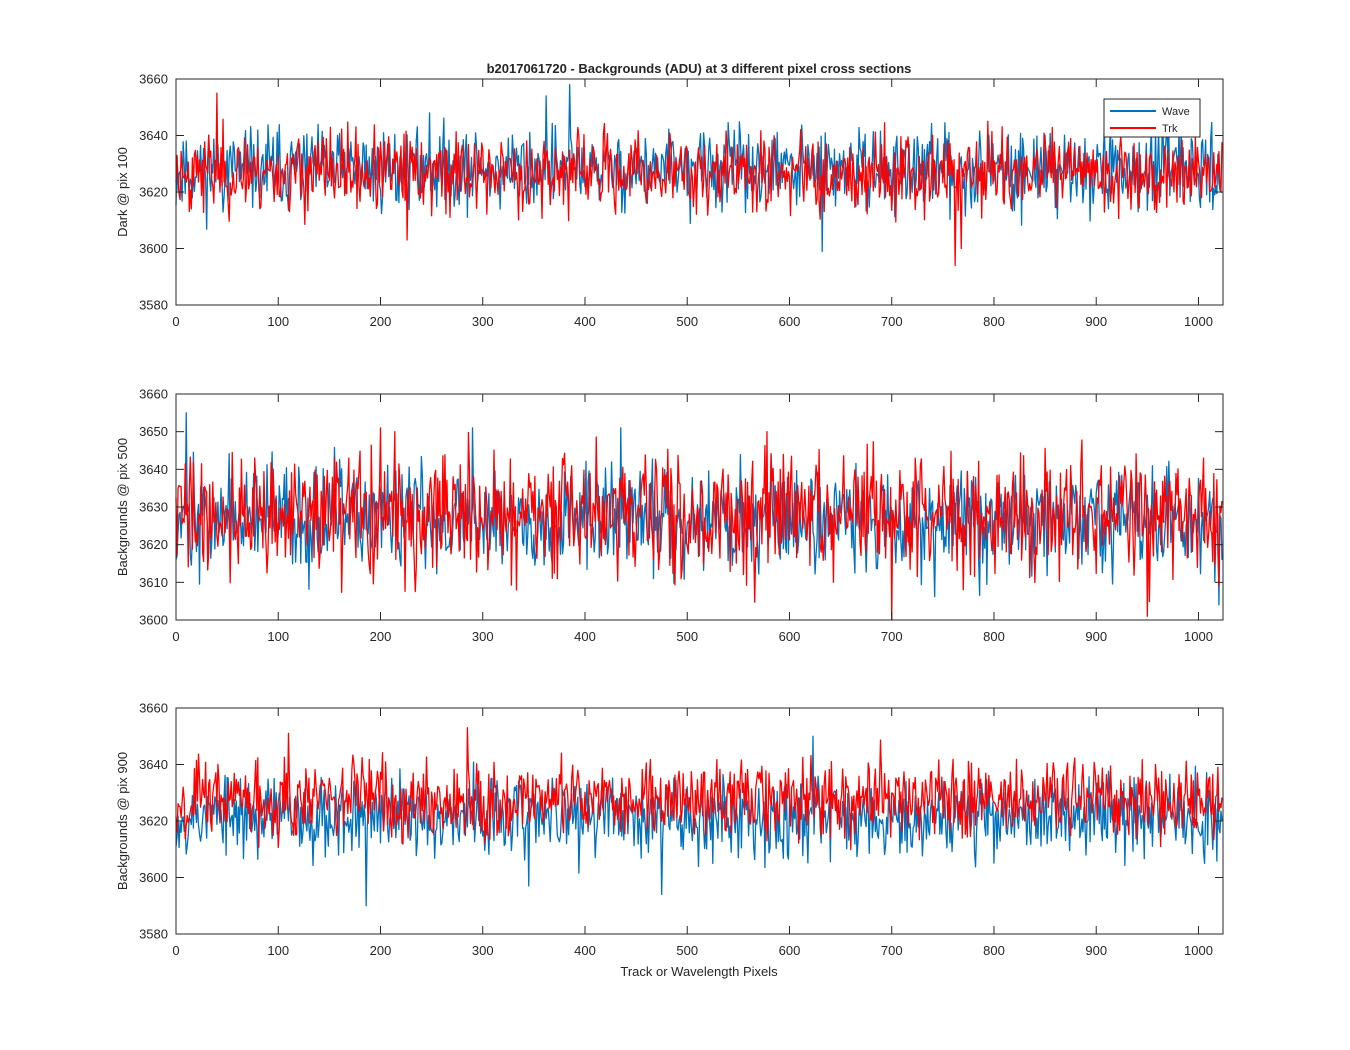  What do you see at coordinates (153, 507) in the screenshot?
I see `y-tick-label: 3630` at bounding box center [153, 507].